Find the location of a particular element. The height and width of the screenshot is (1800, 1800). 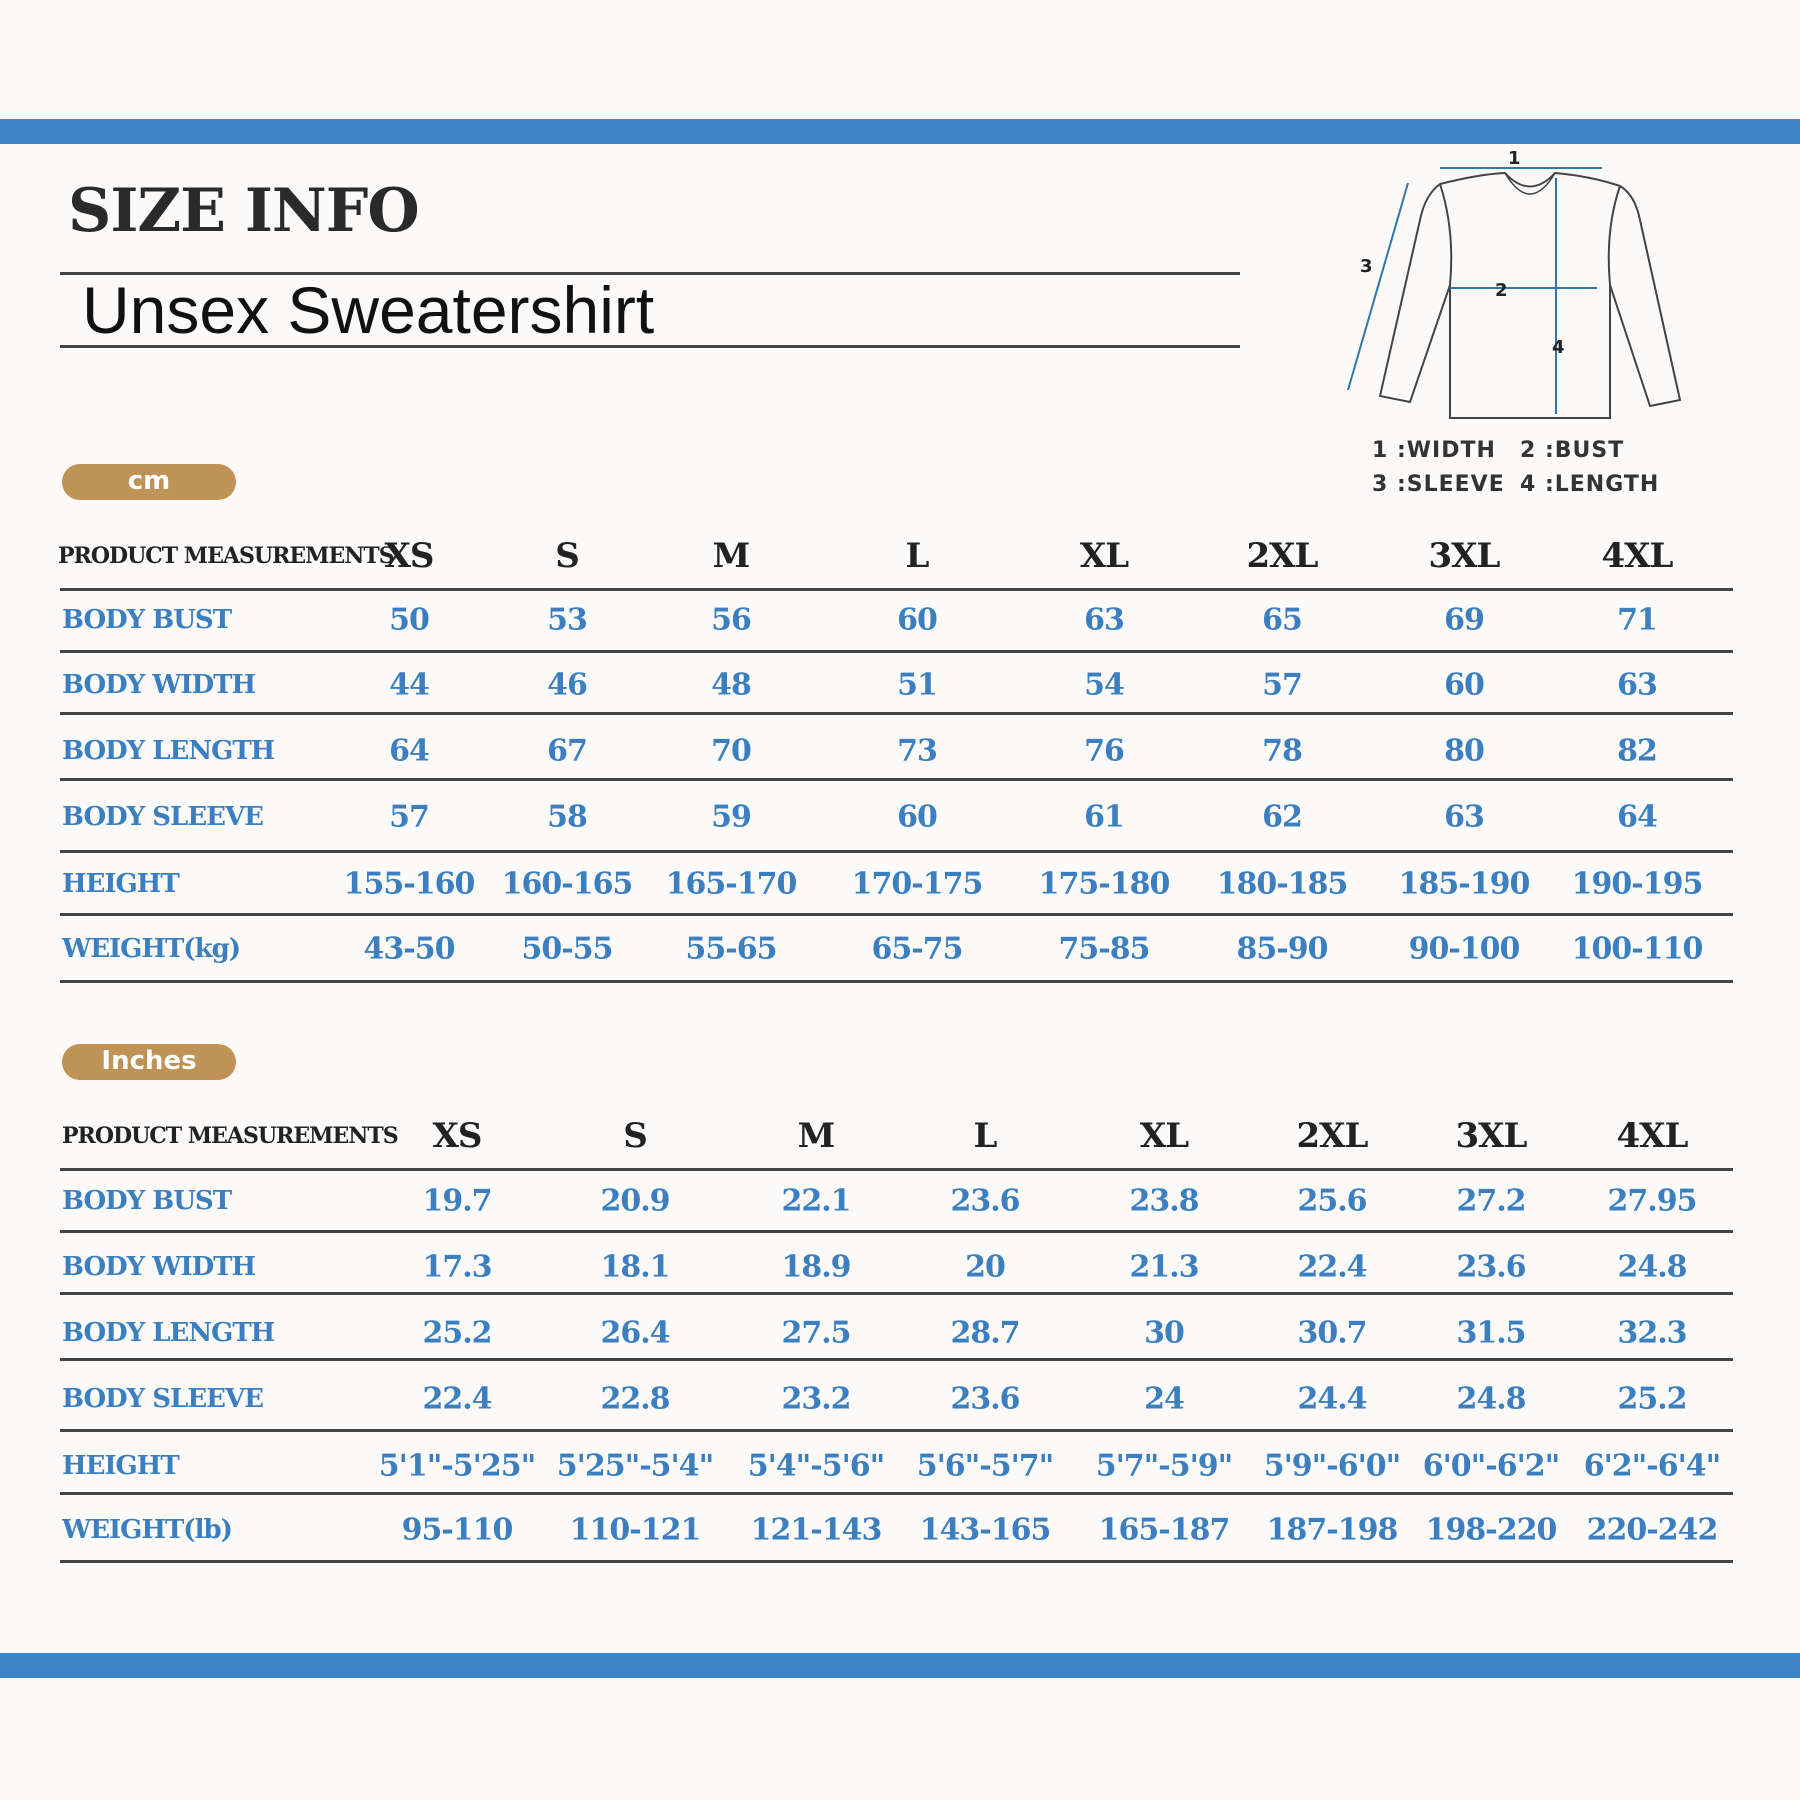

table-cell: 43-50 is located at coordinates (409, 949).